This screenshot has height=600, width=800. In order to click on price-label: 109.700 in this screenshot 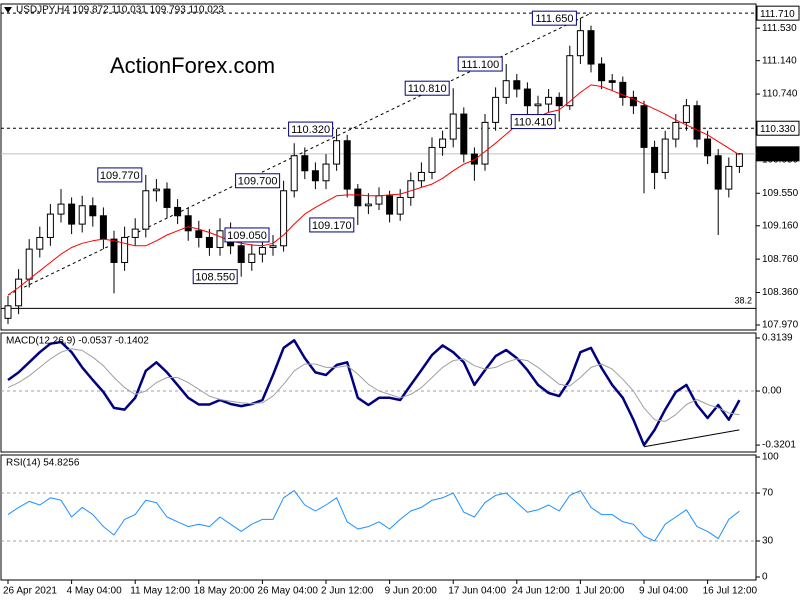, I will do `click(258, 182)`.